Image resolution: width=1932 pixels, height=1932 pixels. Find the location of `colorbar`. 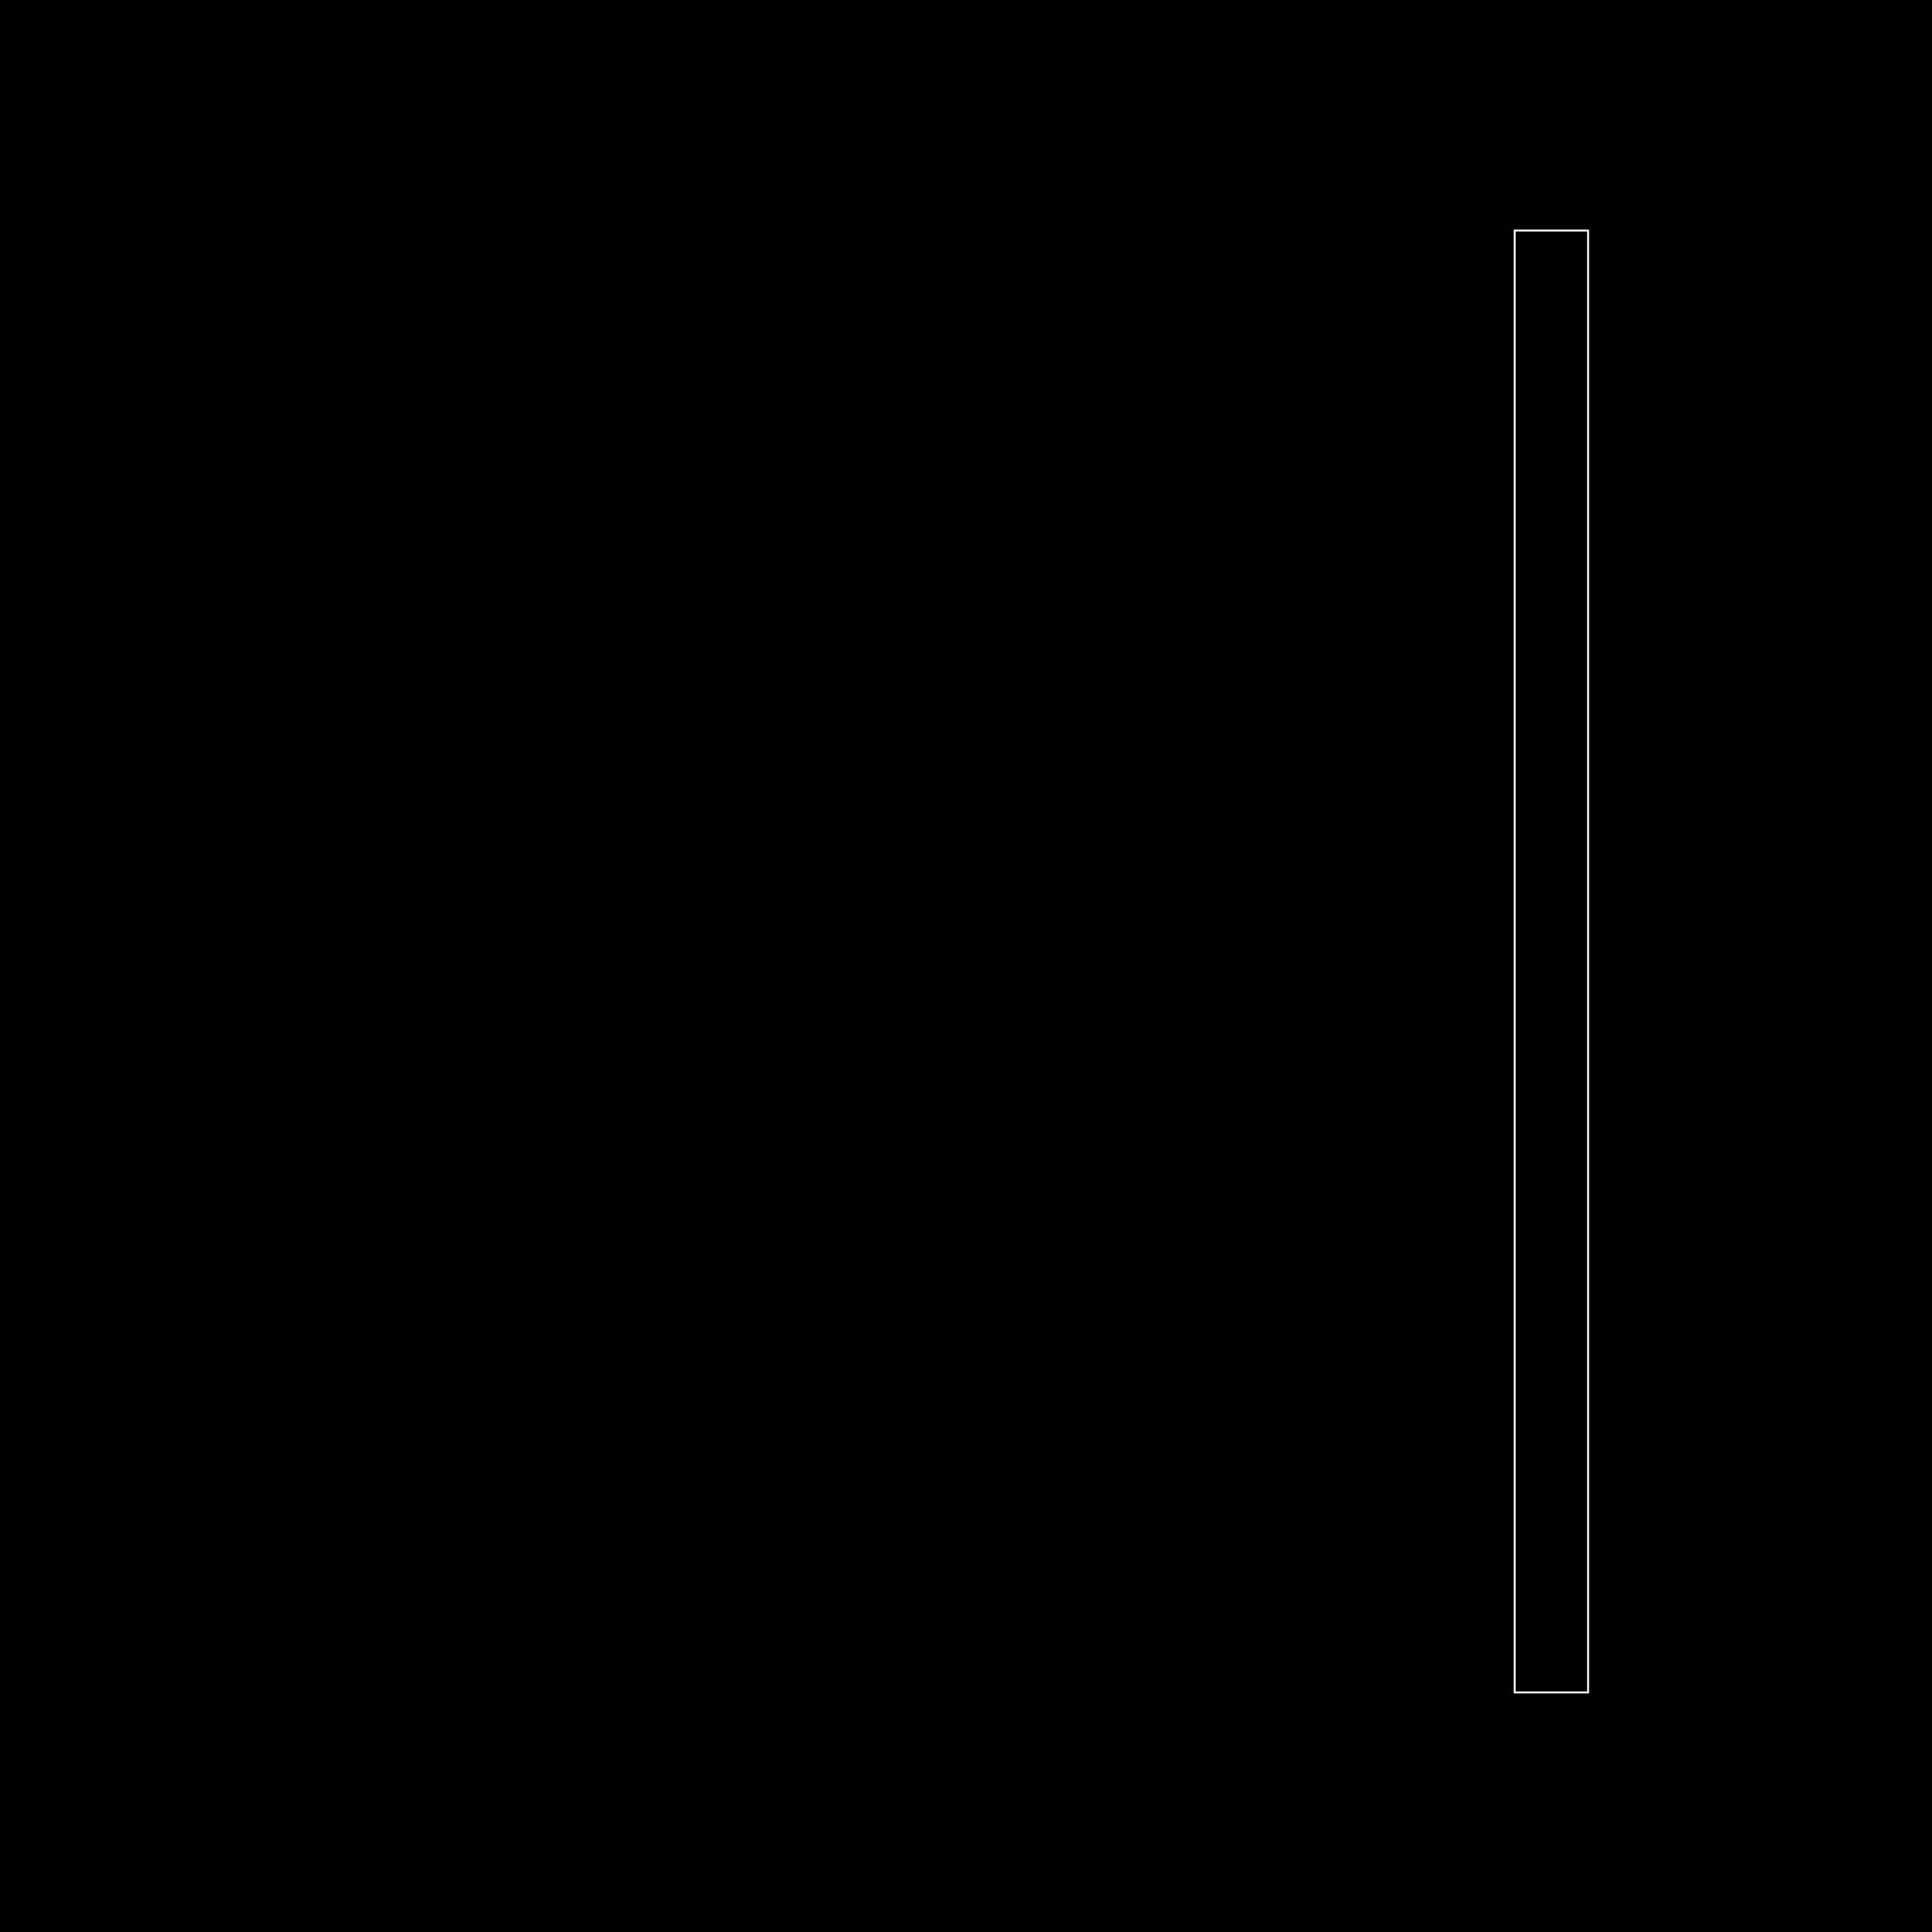

colorbar is located at coordinates (1551, 962).